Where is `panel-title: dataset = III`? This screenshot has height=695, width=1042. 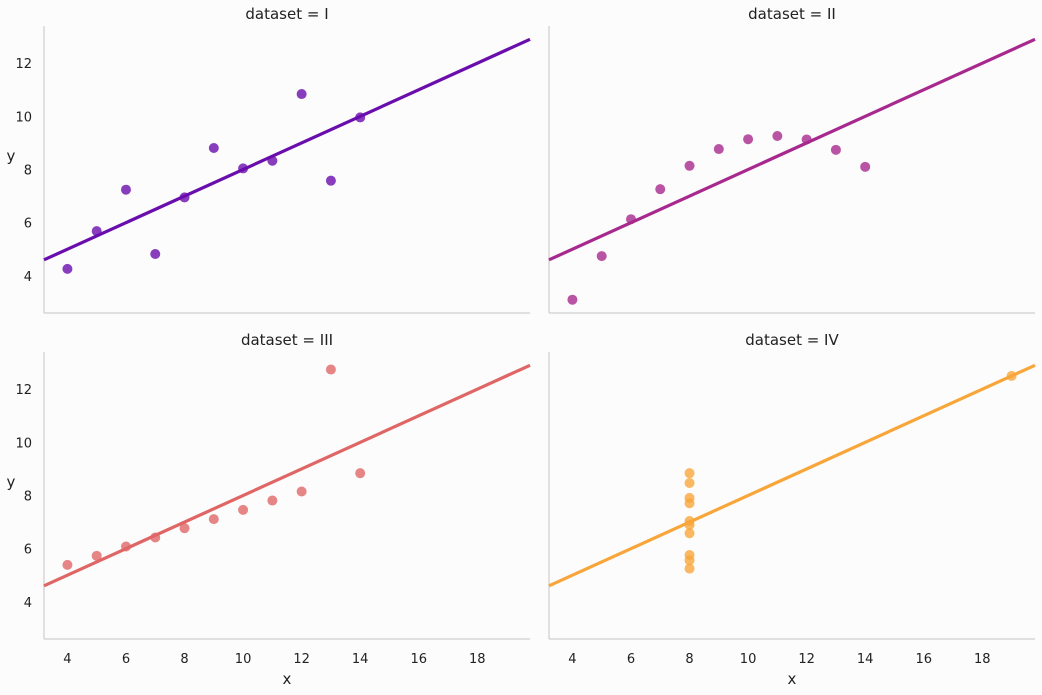 panel-title: dataset = III is located at coordinates (287, 340).